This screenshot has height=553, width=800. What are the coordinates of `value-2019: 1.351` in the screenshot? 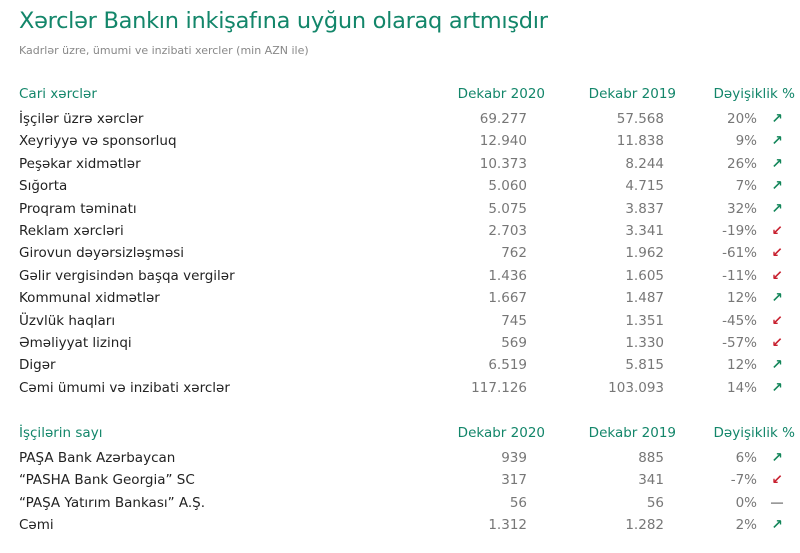 It's located at (644, 320).